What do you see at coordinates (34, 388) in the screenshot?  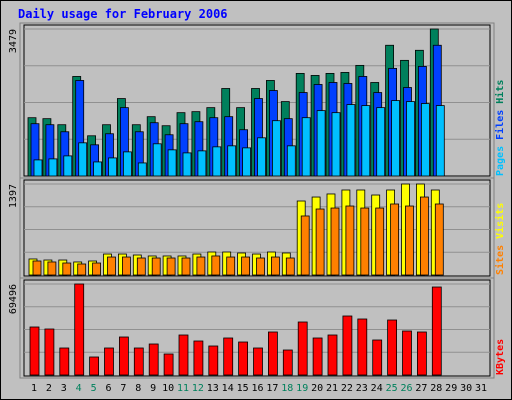 I see `x-tick-label: 1` at bounding box center [34, 388].